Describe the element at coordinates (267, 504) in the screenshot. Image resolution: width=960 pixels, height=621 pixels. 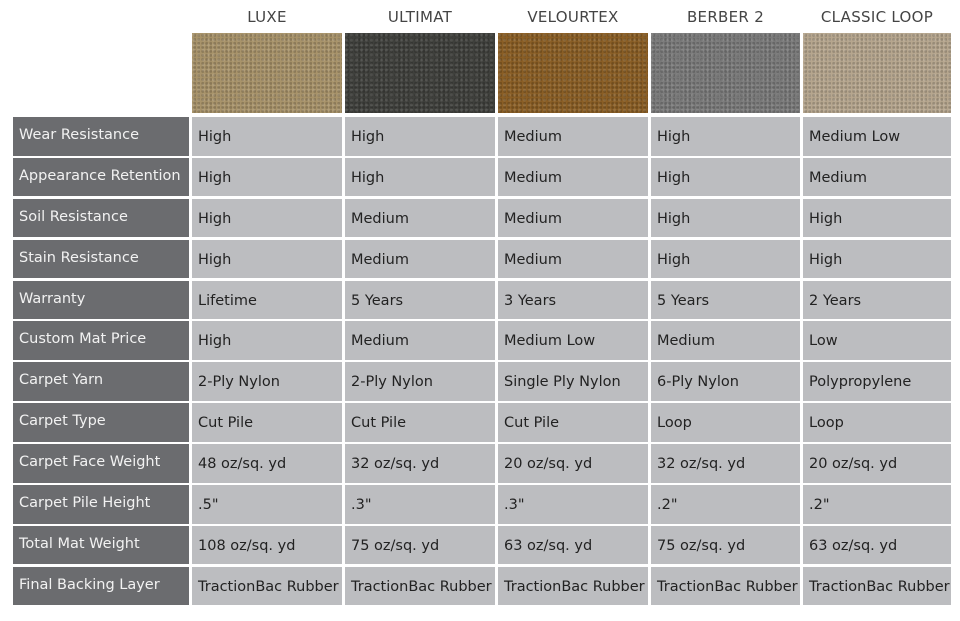
I see `table-cell: .5"` at that location.